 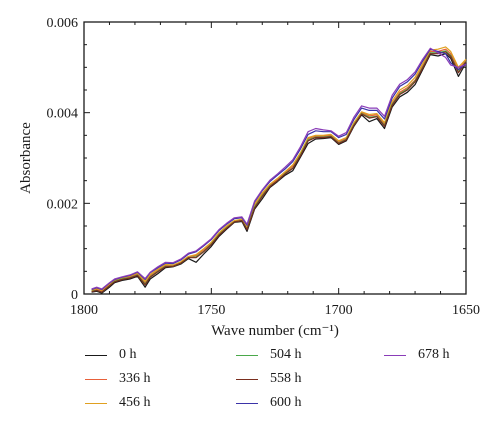 I want to click on legend-item: 0 h, so click(x=111, y=355).